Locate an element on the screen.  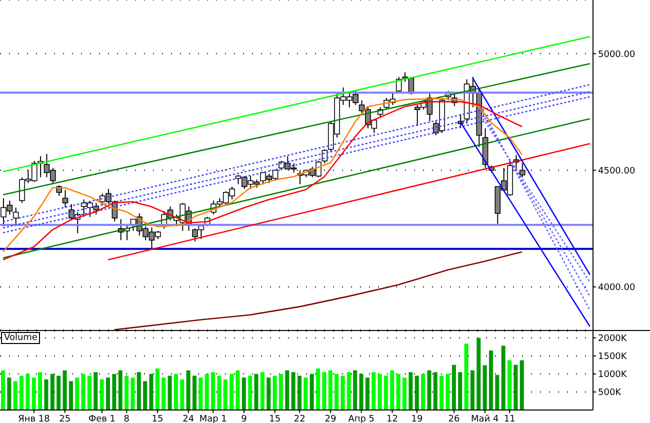
x-tick-label: Май 4 is located at coordinates (485, 418).